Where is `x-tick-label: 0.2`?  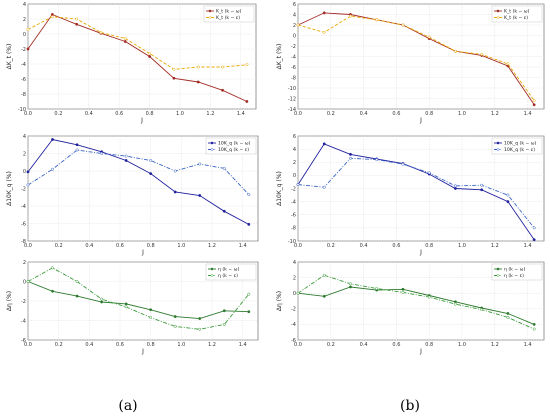
x-tick-label: 0.2 is located at coordinates (58, 114).